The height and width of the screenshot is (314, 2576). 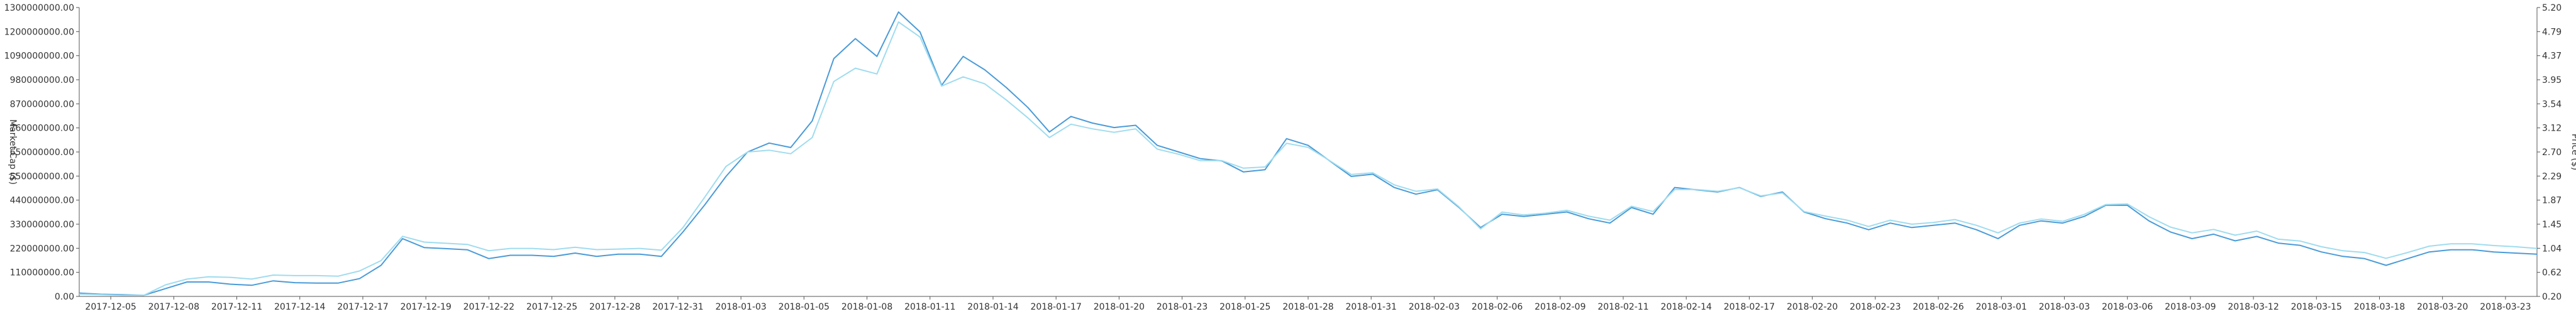 What do you see at coordinates (2552, 80) in the screenshot?
I see `y-right-tick-label: 3.95` at bounding box center [2552, 80].